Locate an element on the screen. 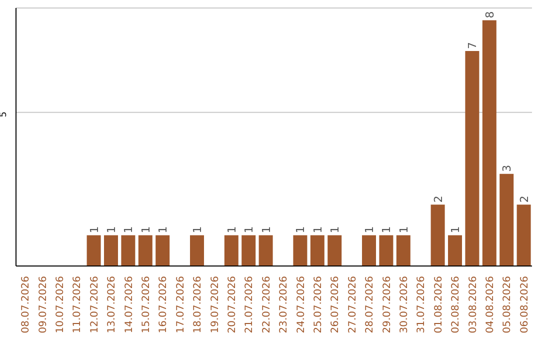  x-tick-label: 19.07.2026 is located at coordinates (215, 305).